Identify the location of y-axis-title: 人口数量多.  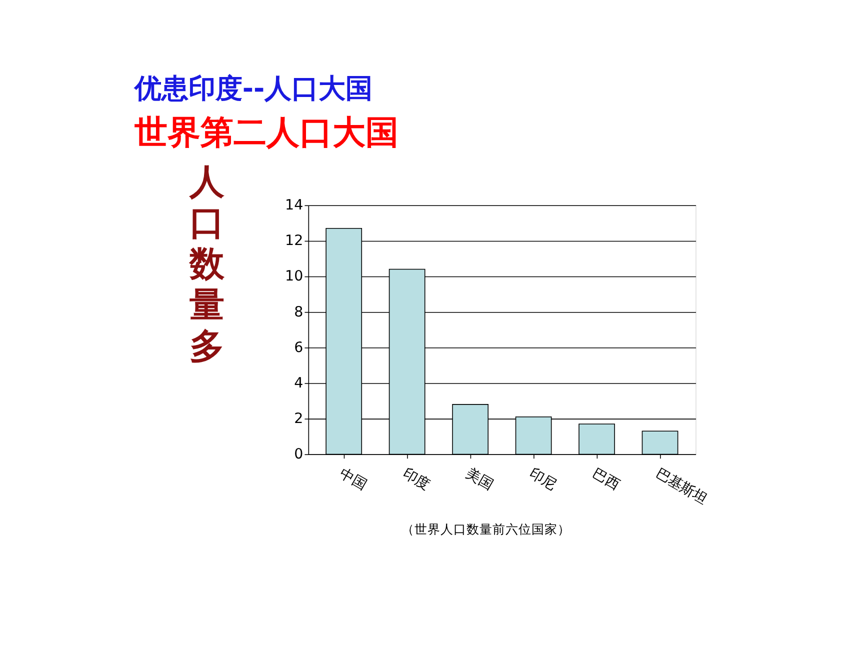
(207, 264).